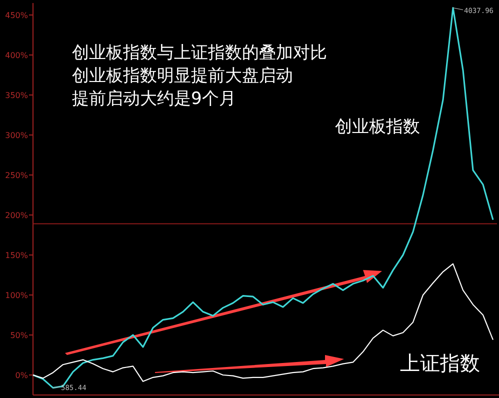  I want to click on y-tick-label: 200%, so click(16, 215).